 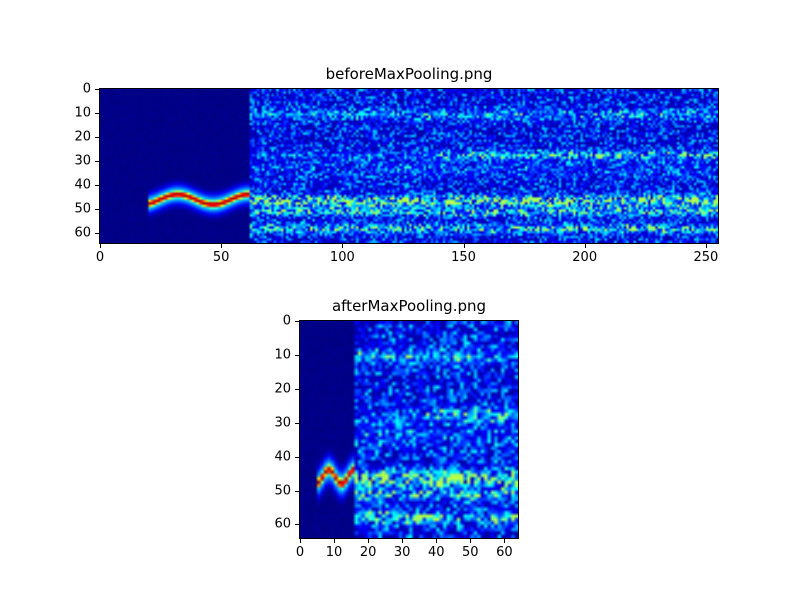 What do you see at coordinates (368, 552) in the screenshot?
I see `x-tick-label: 20` at bounding box center [368, 552].